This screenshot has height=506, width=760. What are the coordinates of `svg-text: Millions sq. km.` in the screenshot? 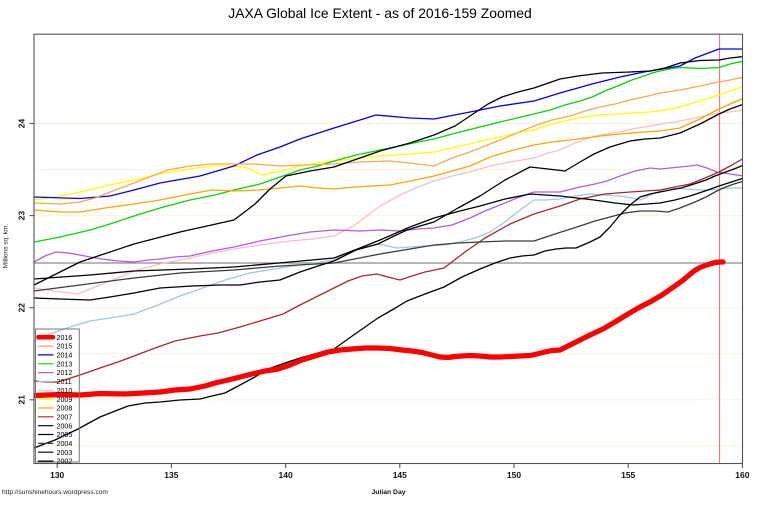 It's located at (6, 246).